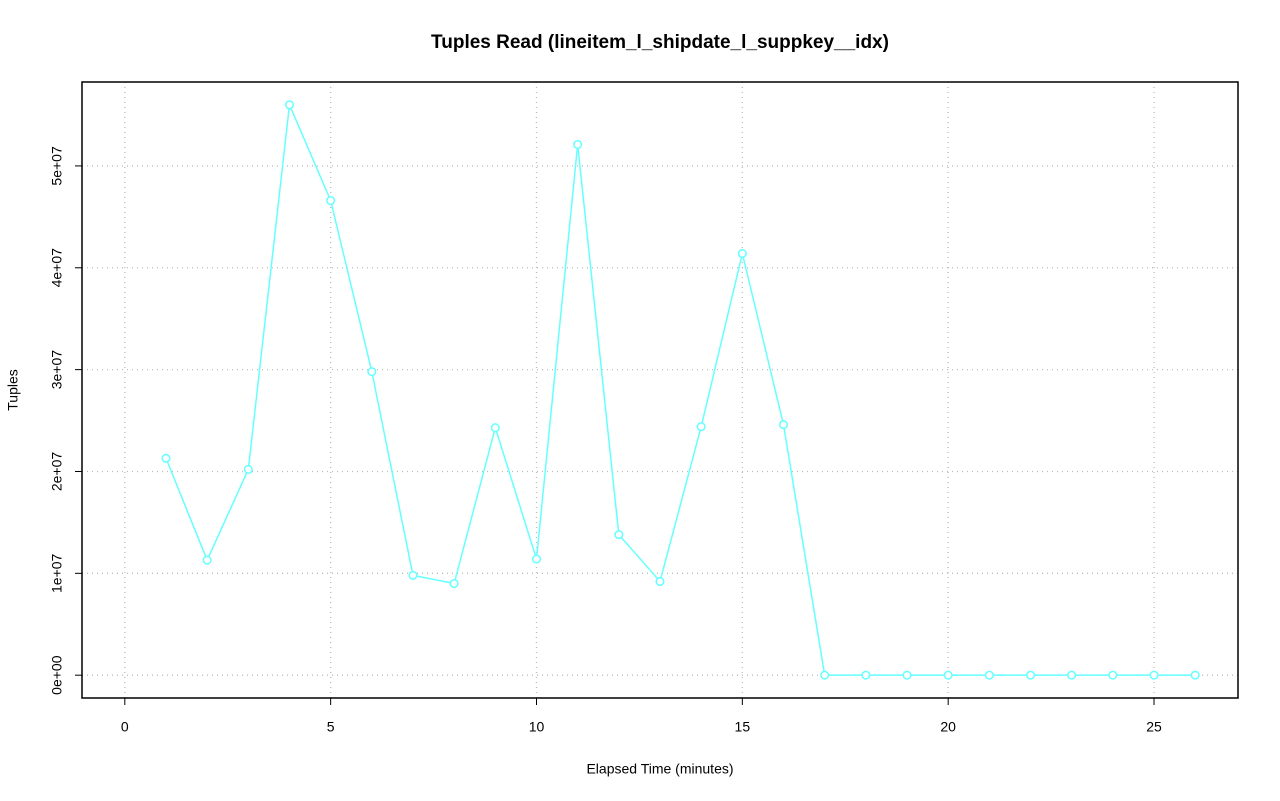  I want to click on y-tick-label: 5e+07, so click(57, 166).